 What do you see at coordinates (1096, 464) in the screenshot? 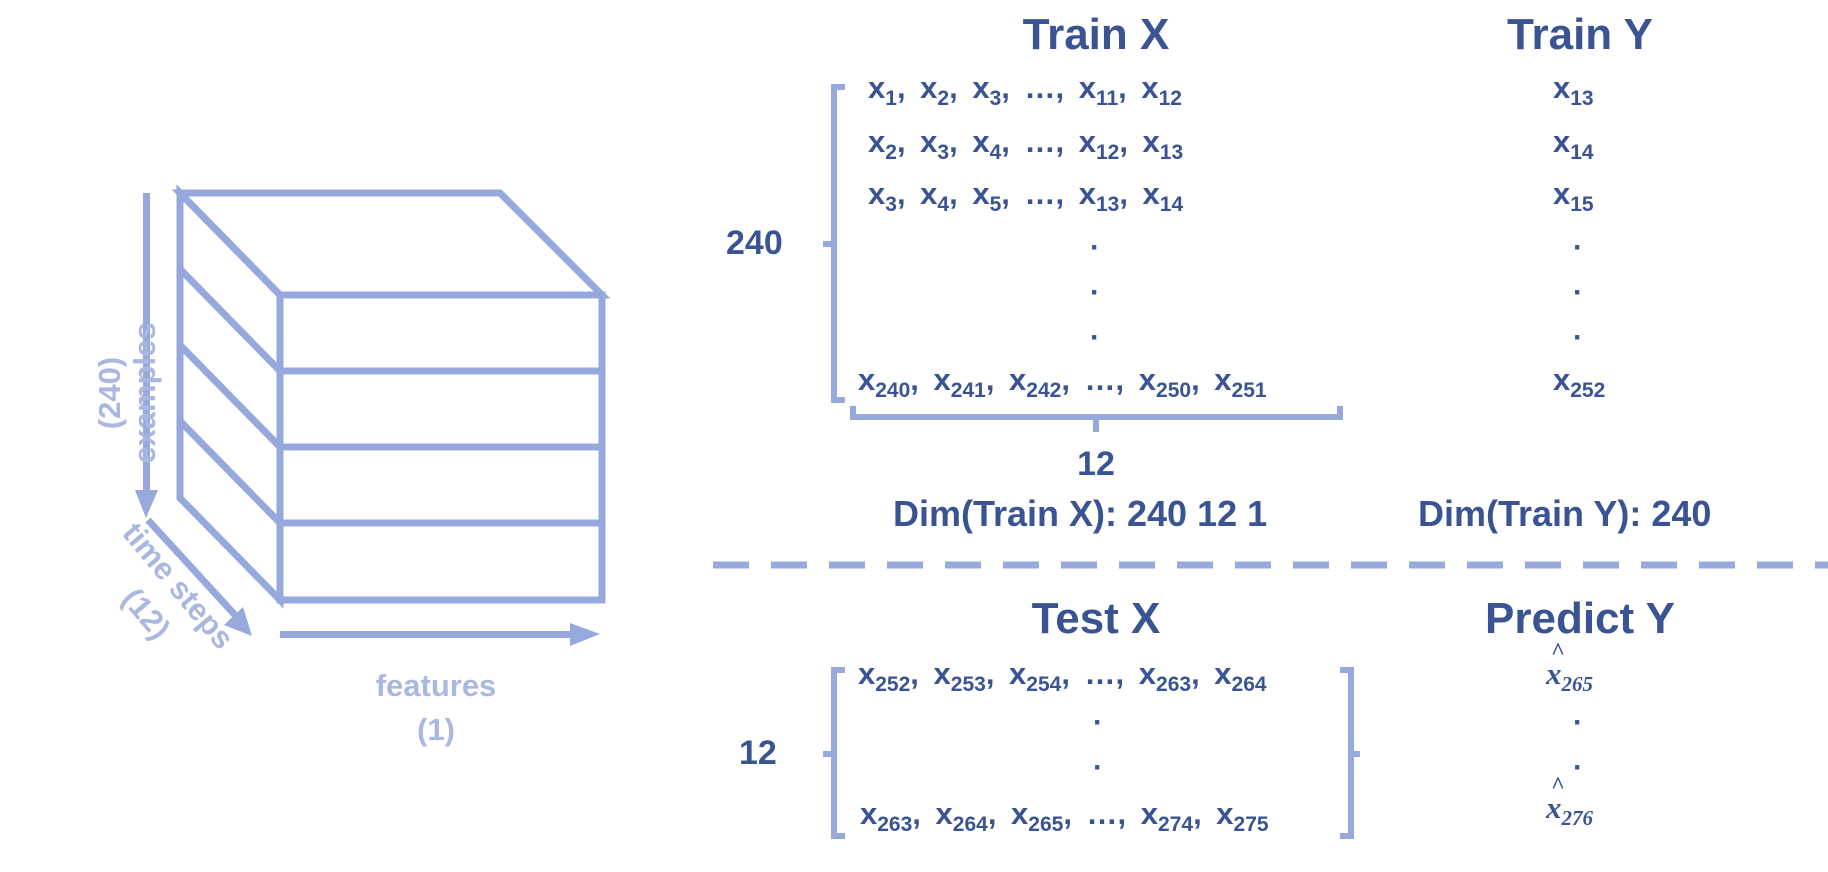
I see `train-x-col-count: 12` at bounding box center [1096, 464].